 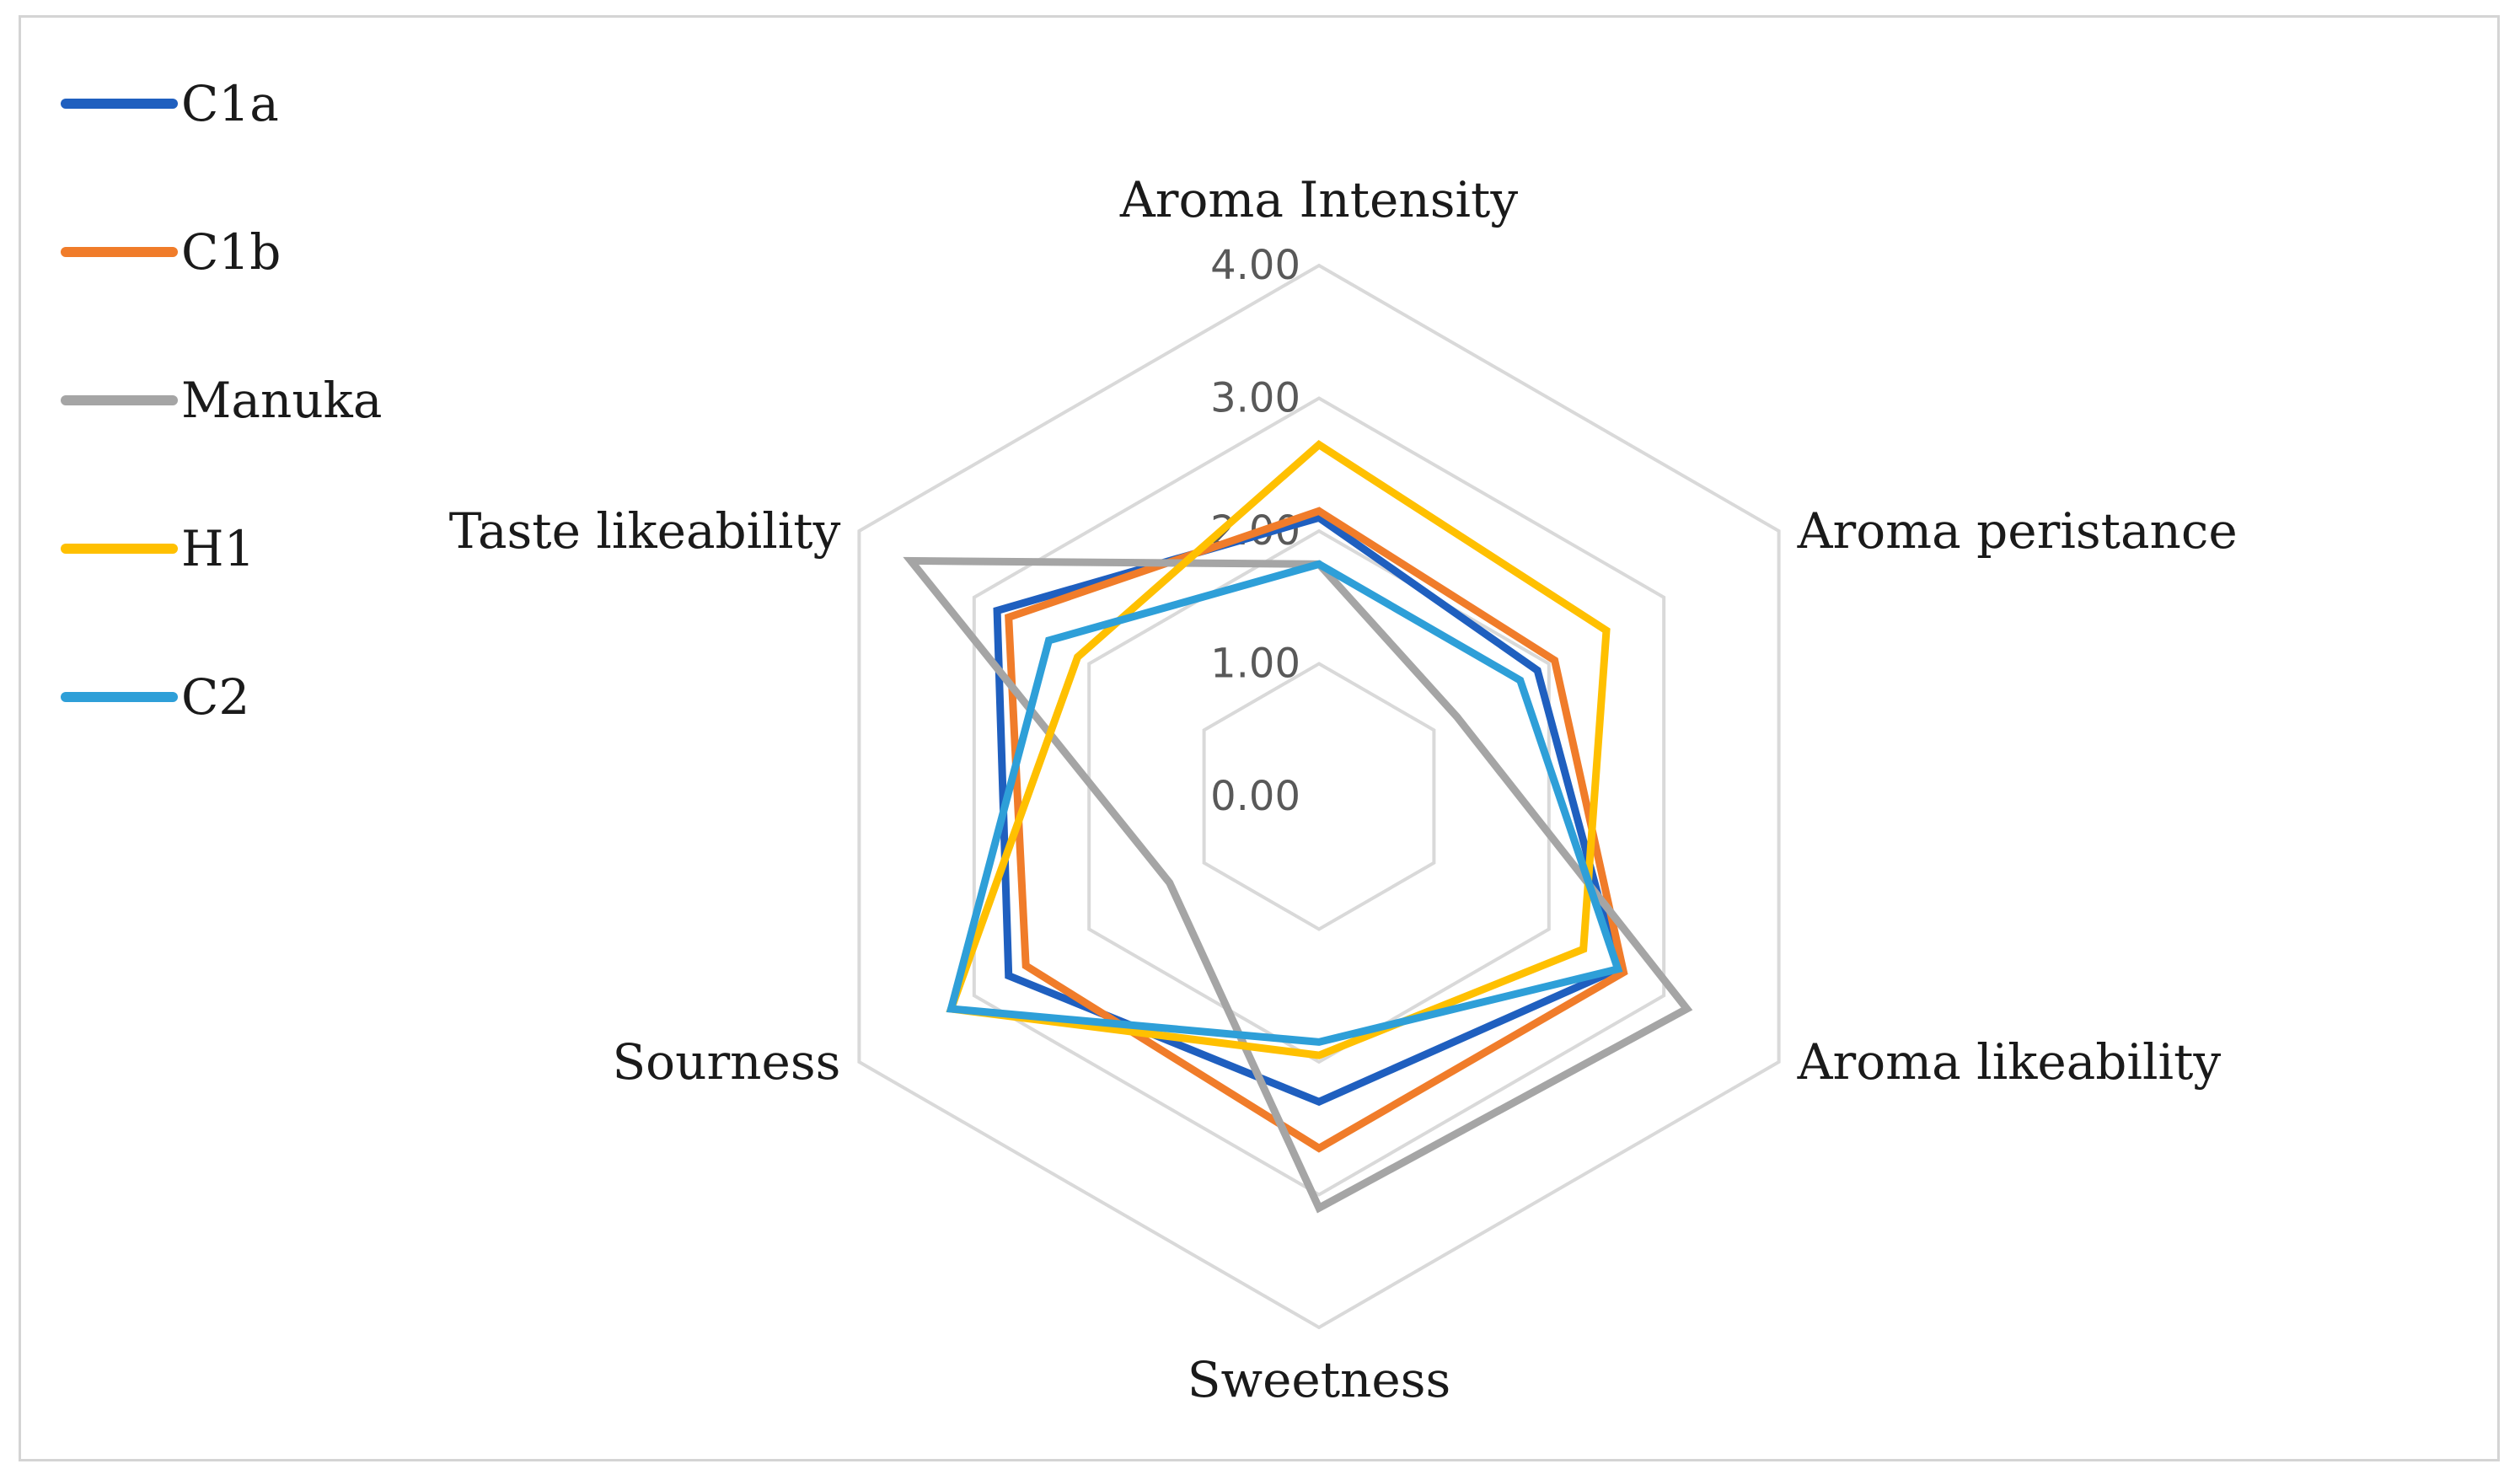 What do you see at coordinates (230, 104) in the screenshot?
I see `legend-label-c1a: C1a` at bounding box center [230, 104].